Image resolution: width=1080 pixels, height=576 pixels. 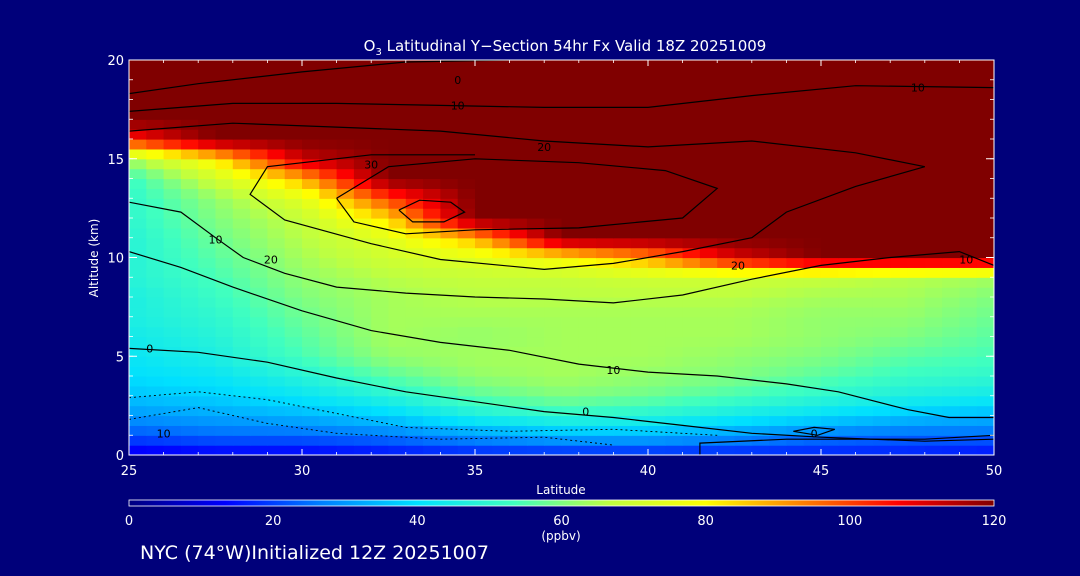 I want to click on contour-line-negative, so click(x=371, y=426).